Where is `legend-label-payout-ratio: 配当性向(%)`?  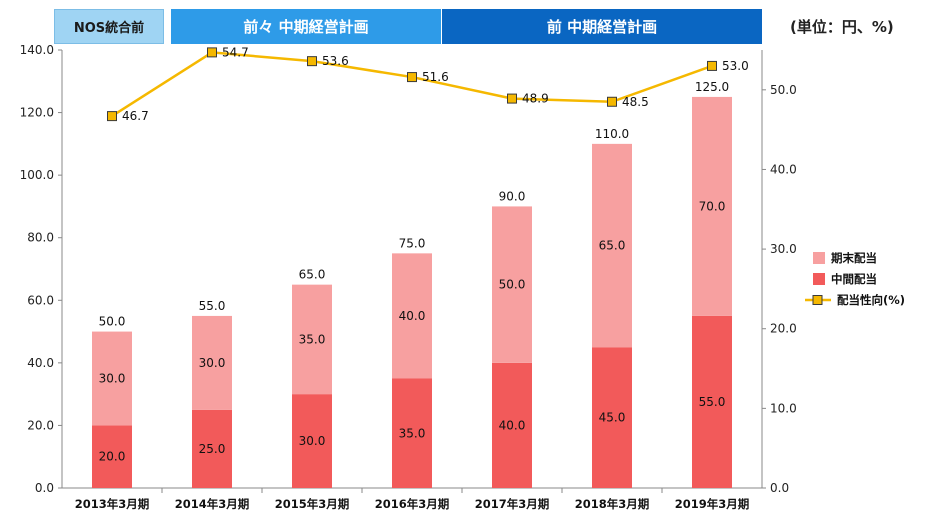
legend-label-payout-ratio: 配当性向(%) is located at coordinates (871, 300).